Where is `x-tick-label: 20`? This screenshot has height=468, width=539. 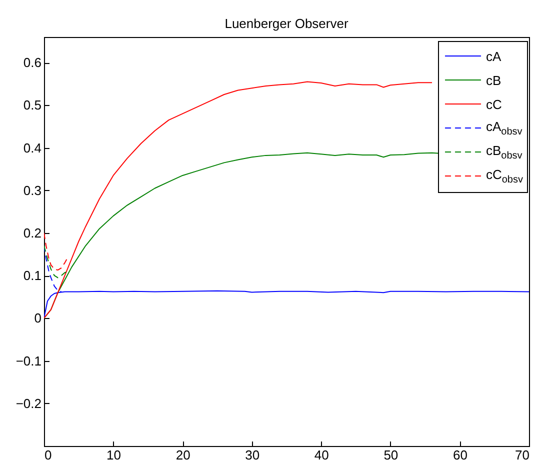
x-tick-label: 20 is located at coordinates (183, 455).